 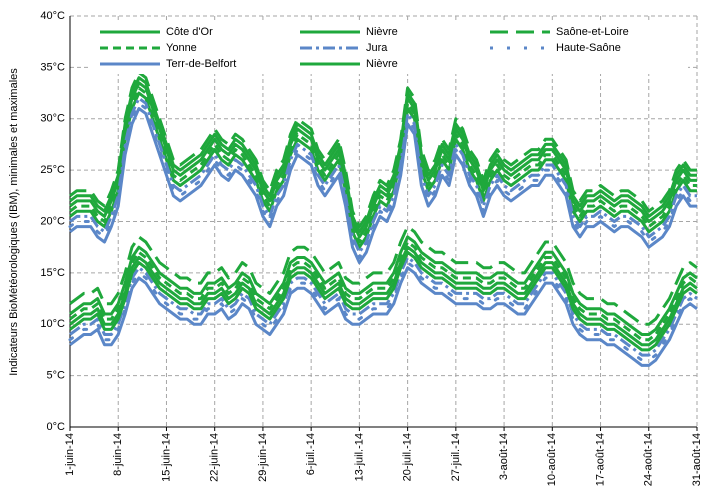 What do you see at coordinates (600, 459) in the screenshot?
I see `x-tick-label: 17-août-14` at bounding box center [600, 459].